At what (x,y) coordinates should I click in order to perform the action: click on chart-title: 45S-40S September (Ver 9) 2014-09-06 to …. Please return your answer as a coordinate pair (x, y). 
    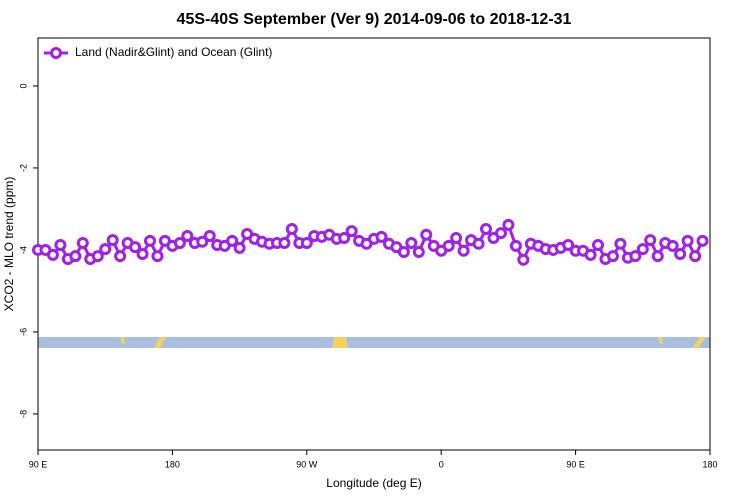
    Looking at the image, I should click on (374, 19).